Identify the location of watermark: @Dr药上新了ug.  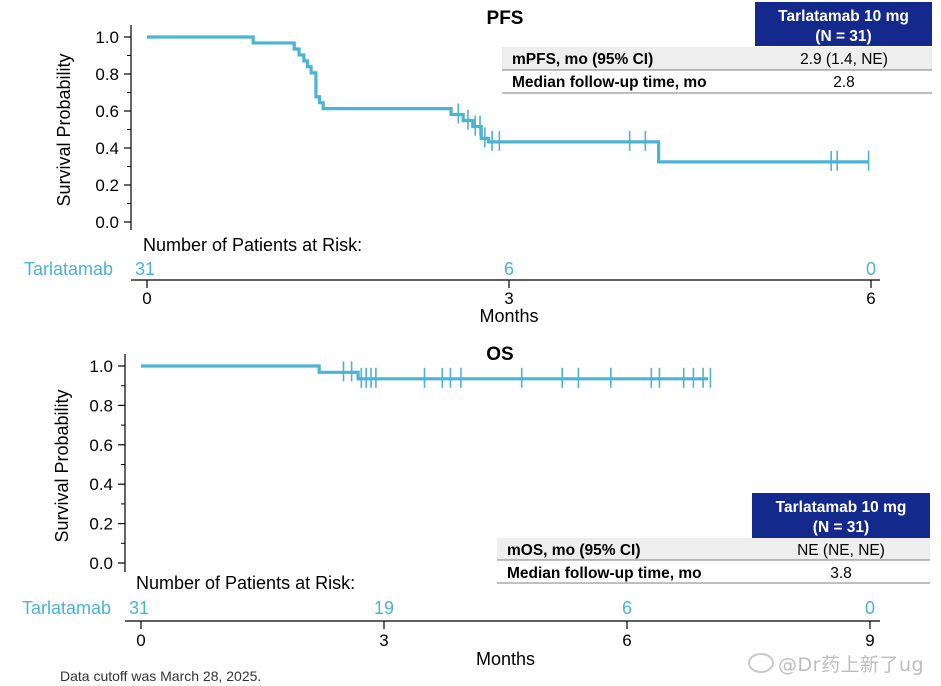
(836, 663).